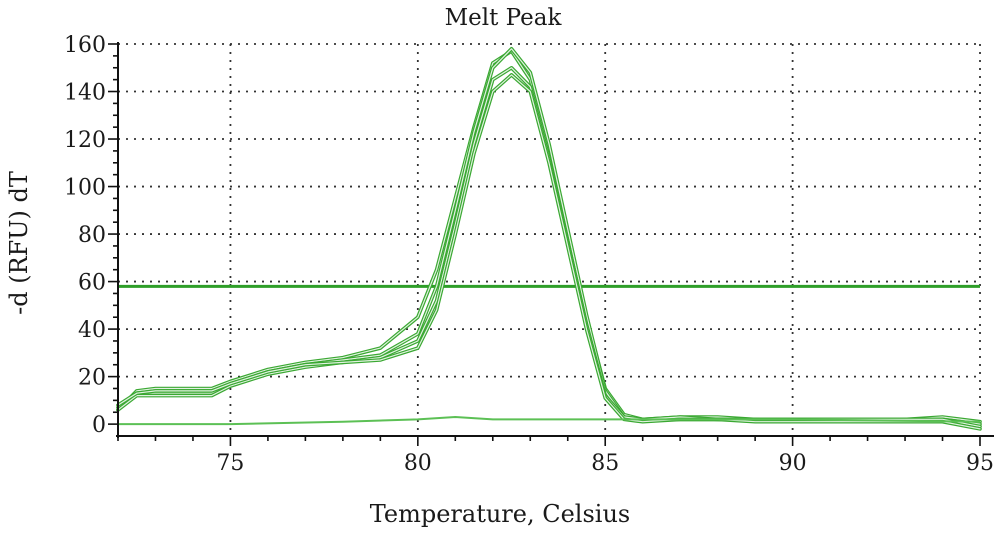  I want to click on chart-title: Melt Peak, so click(504, 18).